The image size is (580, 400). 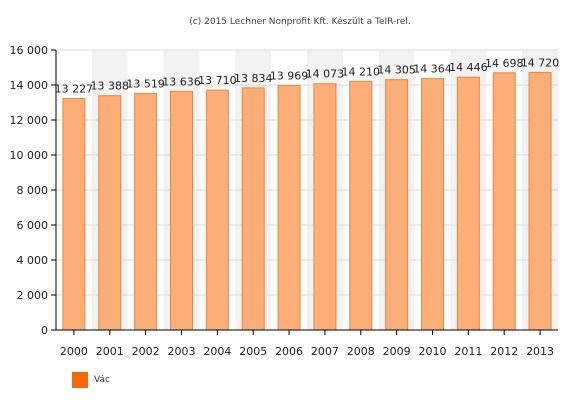 I want to click on x-tick-label: 2010, so click(x=433, y=351).